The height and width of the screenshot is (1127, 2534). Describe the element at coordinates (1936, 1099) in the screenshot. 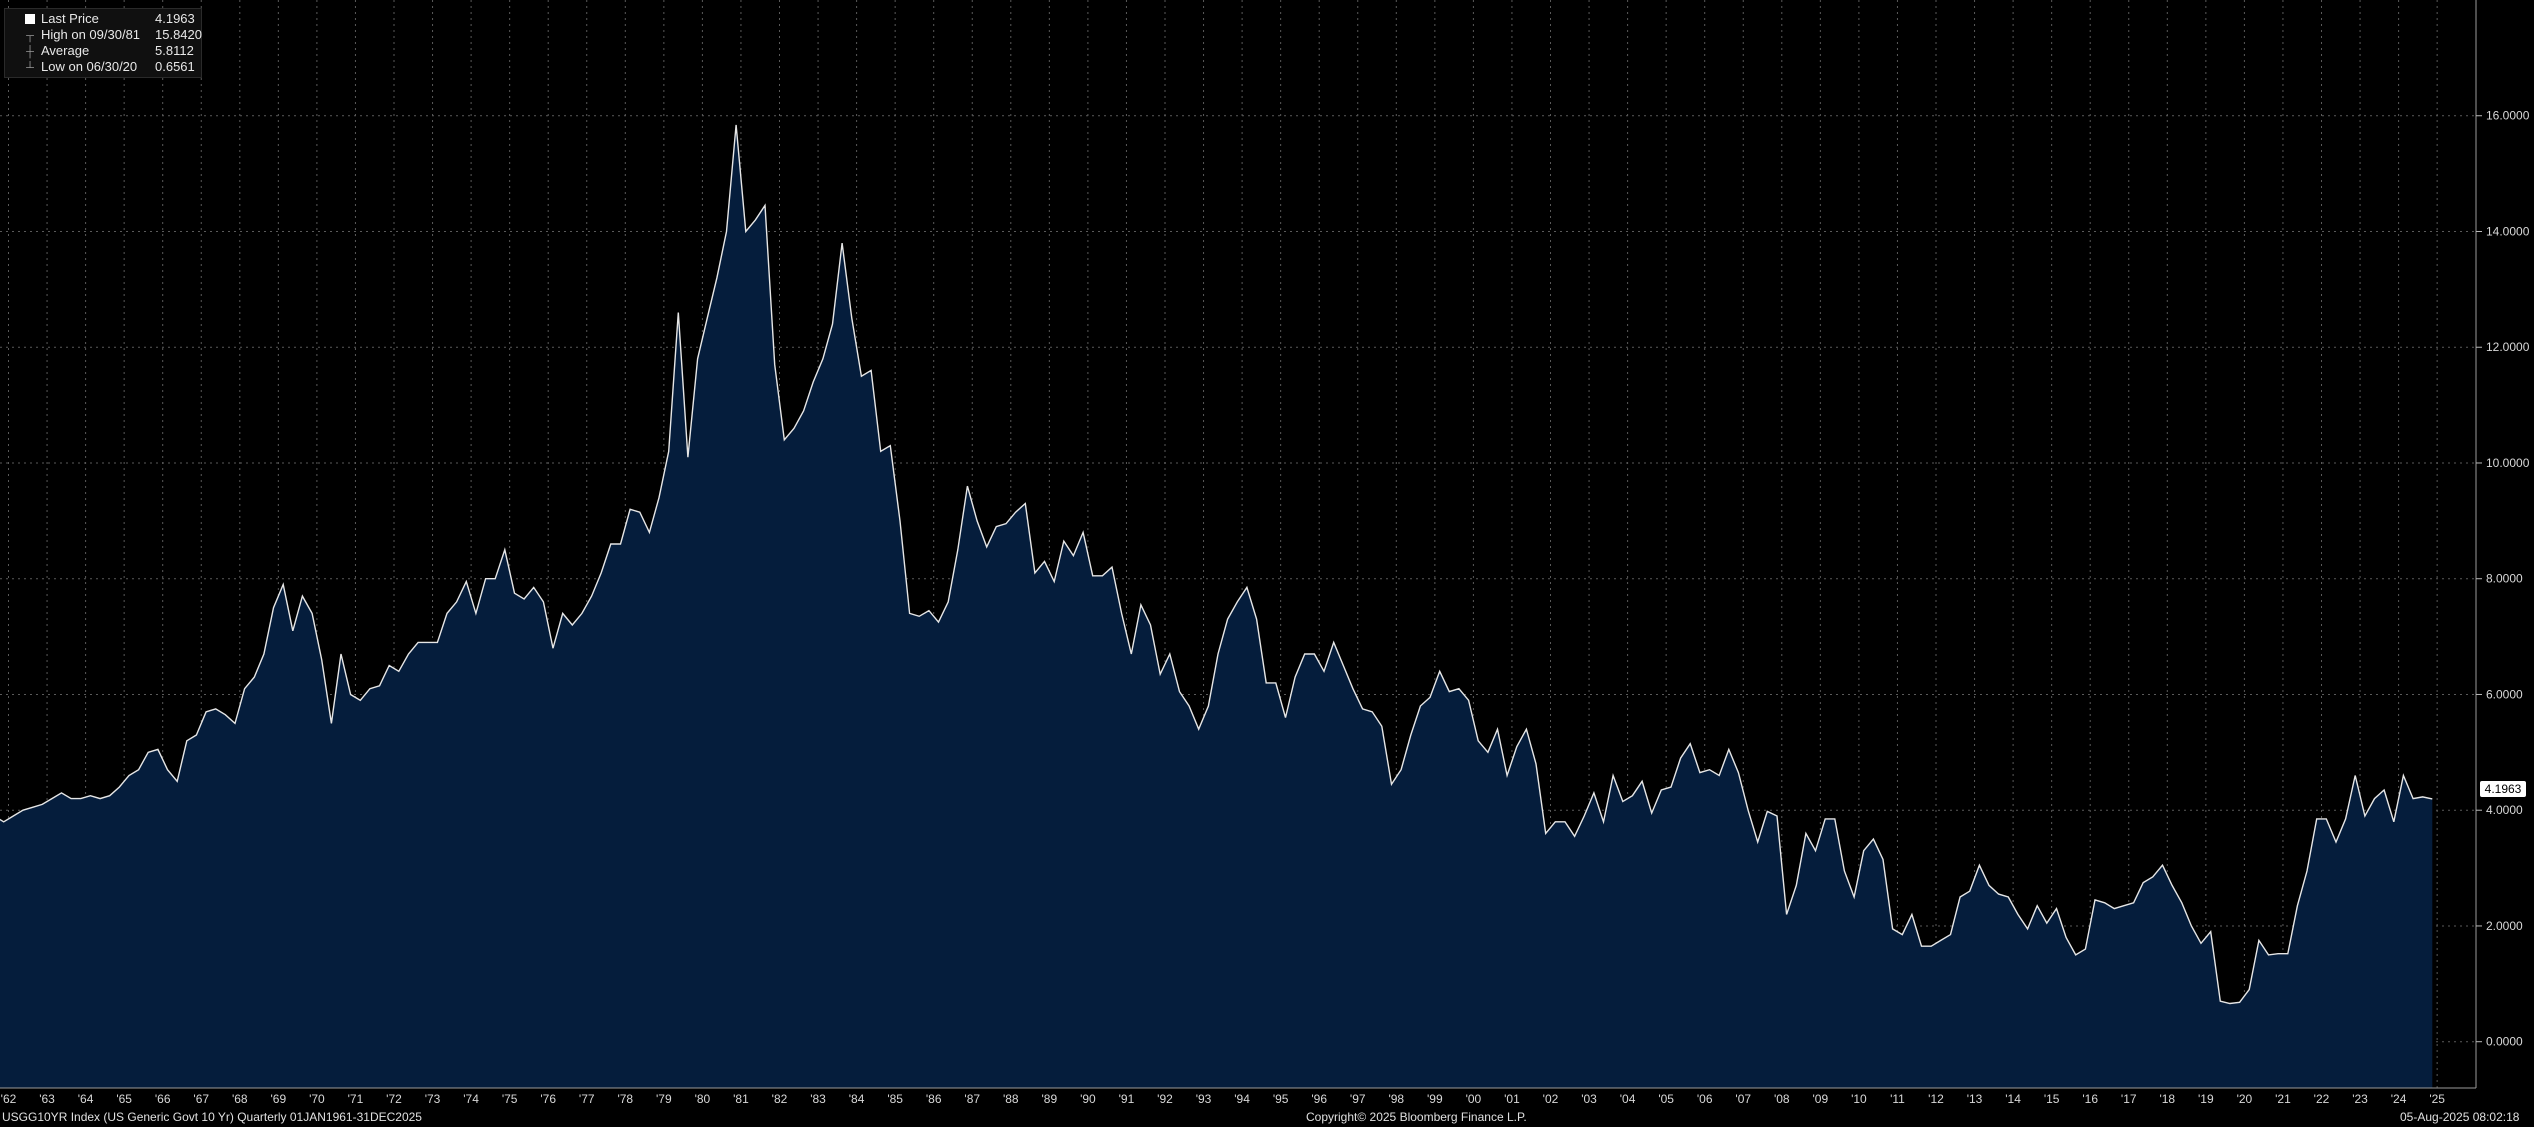

I see `x-tick-label: '12` at that location.